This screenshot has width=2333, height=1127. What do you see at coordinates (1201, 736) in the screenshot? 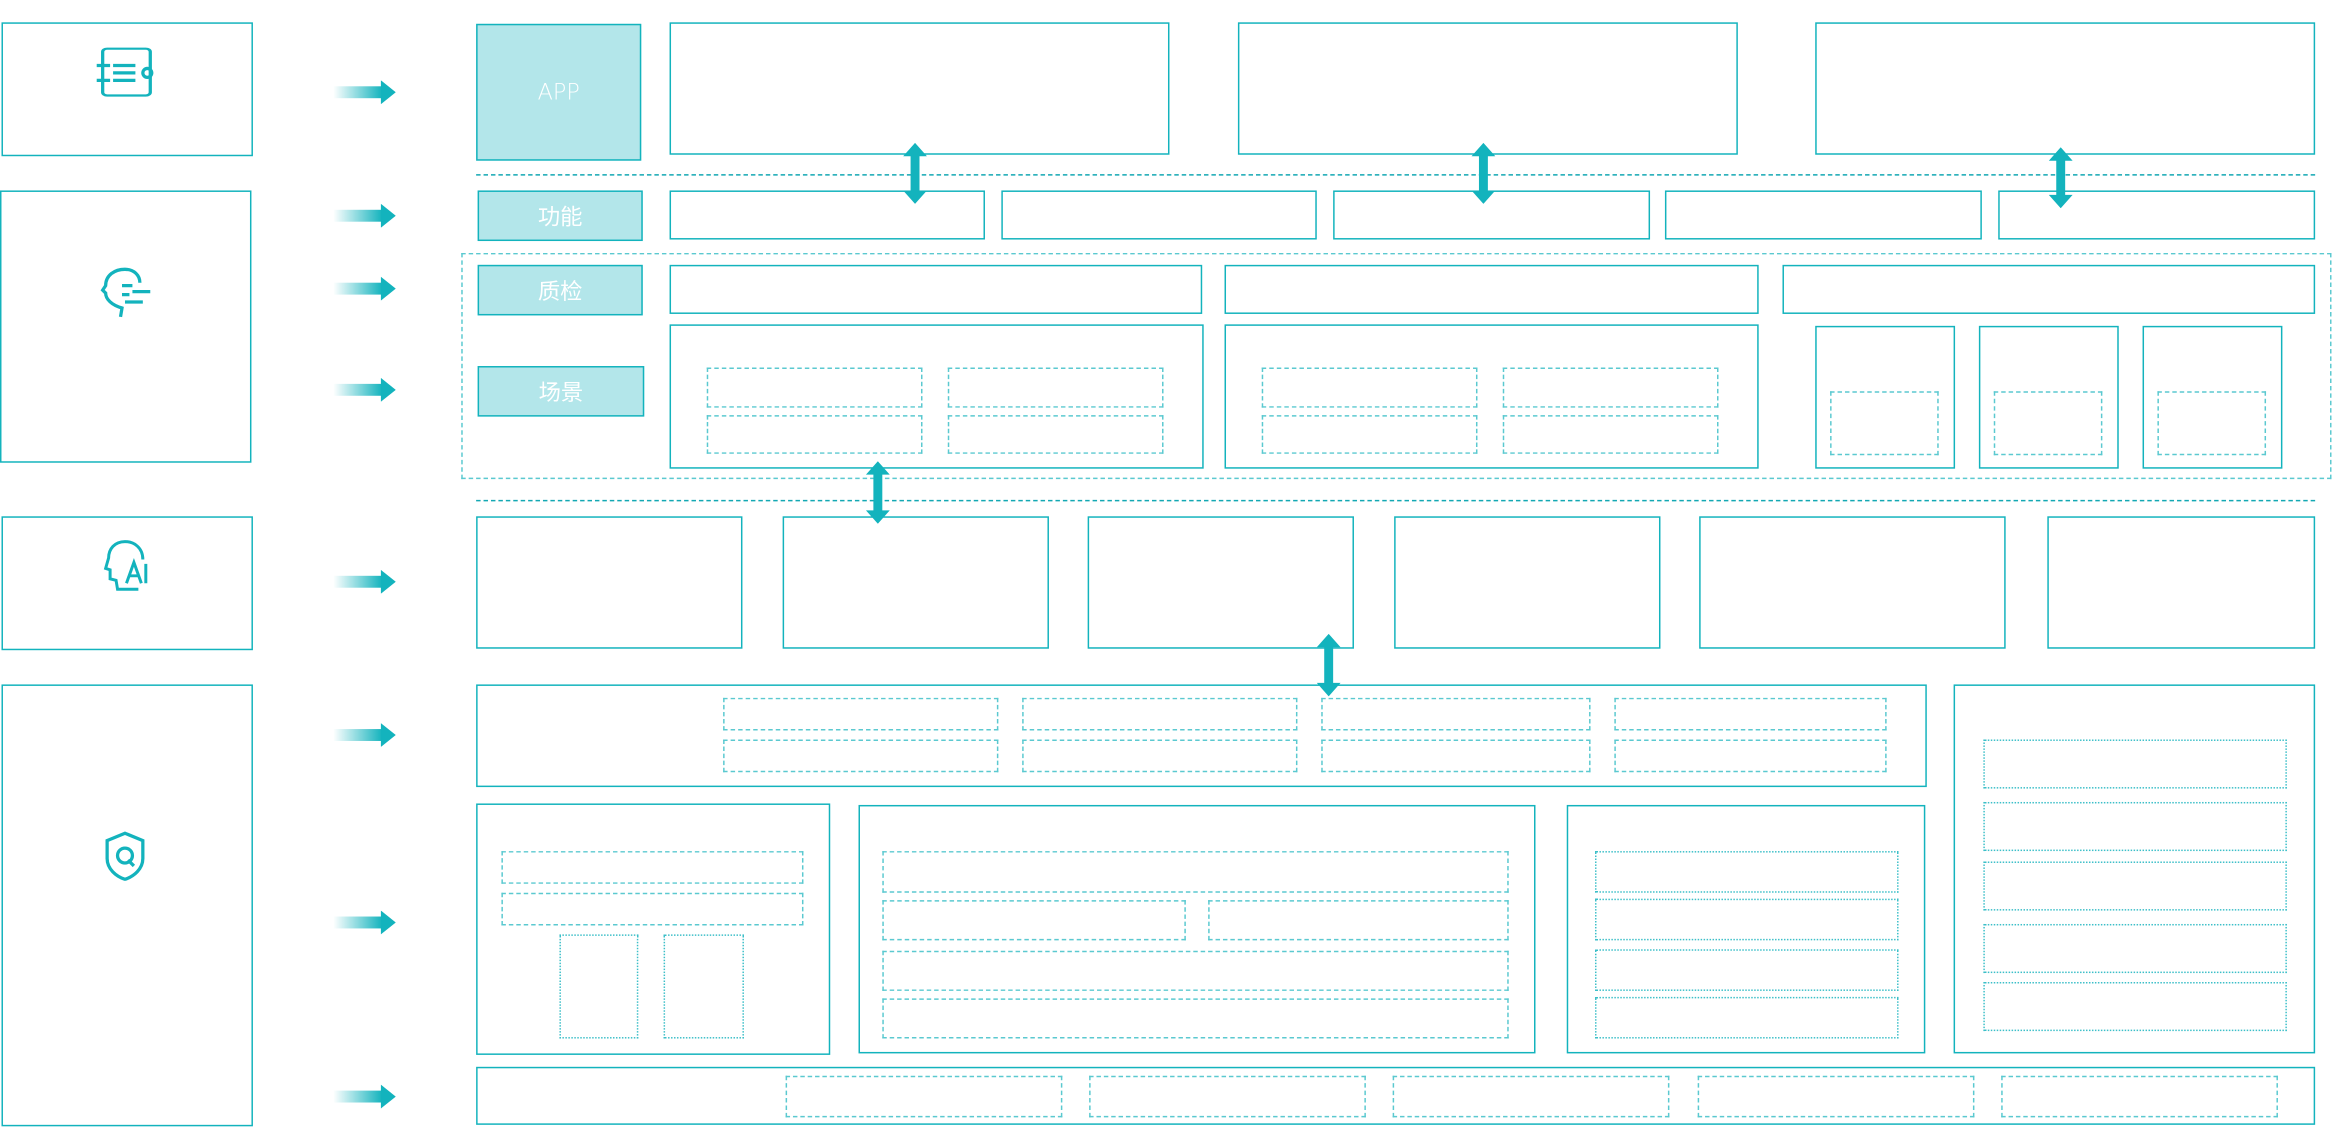
I see `platform-box` at bounding box center [1201, 736].